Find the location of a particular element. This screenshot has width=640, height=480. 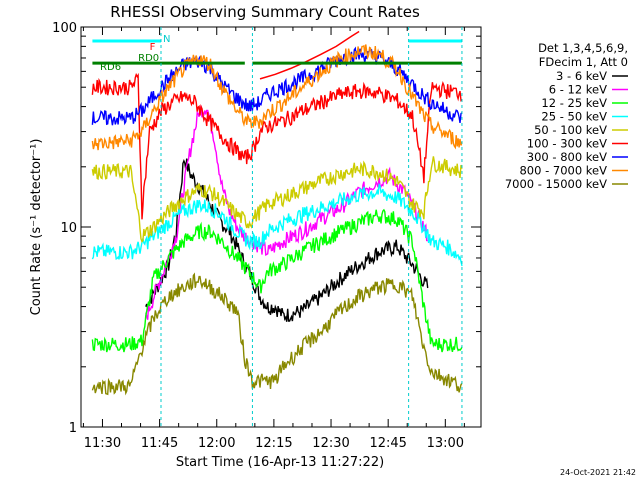

x-tick-label: 12:30 is located at coordinates (330, 443).